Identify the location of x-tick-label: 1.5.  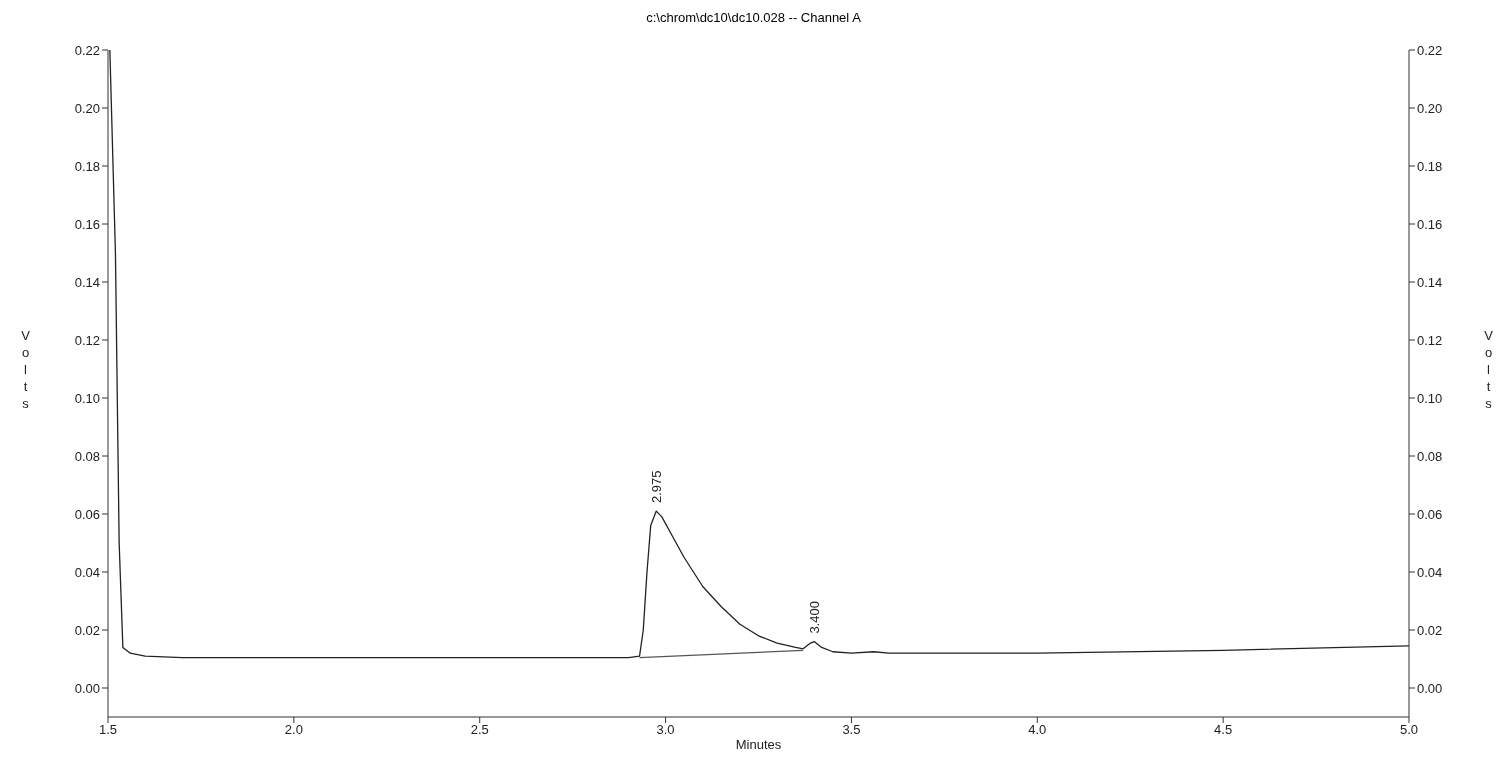
(108, 730).